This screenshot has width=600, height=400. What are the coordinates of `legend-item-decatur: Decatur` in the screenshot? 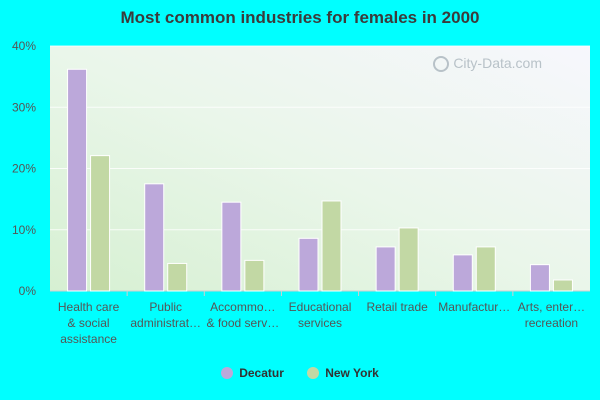 It's located at (252, 372).